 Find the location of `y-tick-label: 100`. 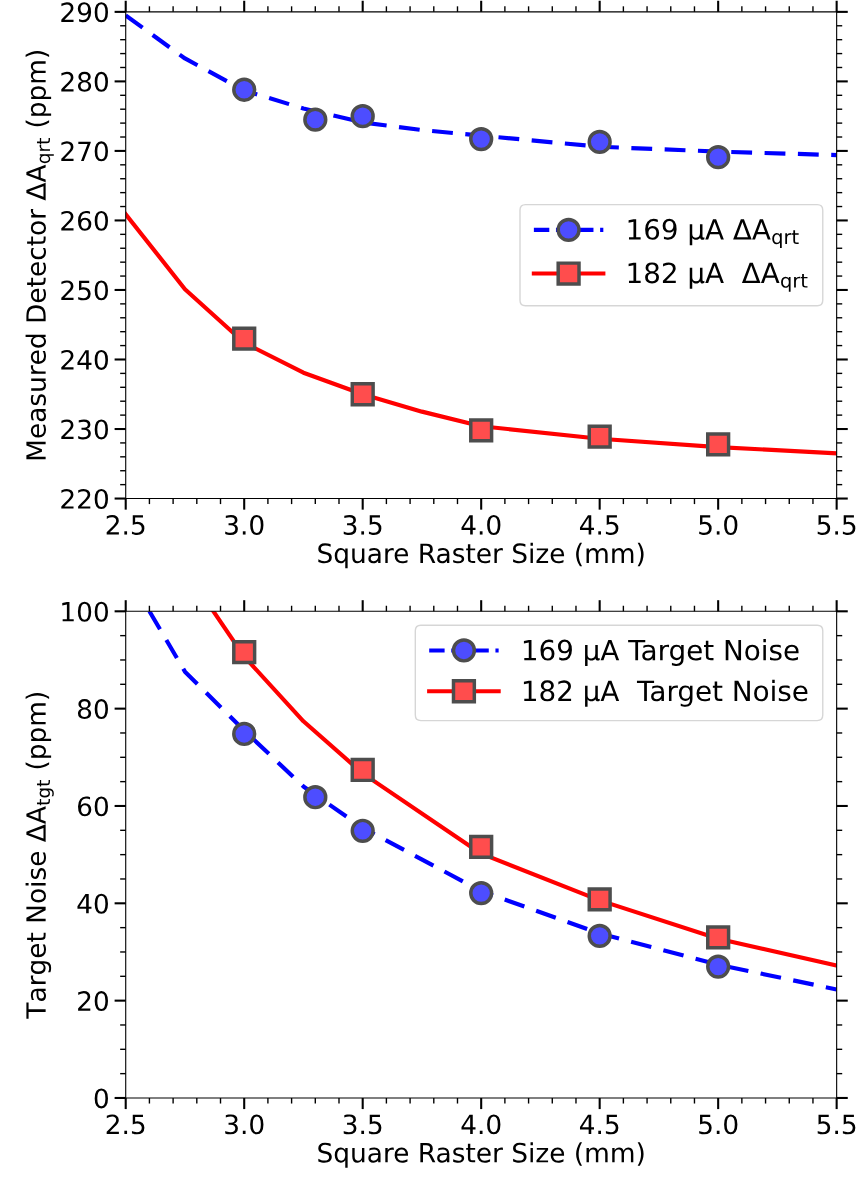

y-tick-label: 100 is located at coordinates (85, 611).